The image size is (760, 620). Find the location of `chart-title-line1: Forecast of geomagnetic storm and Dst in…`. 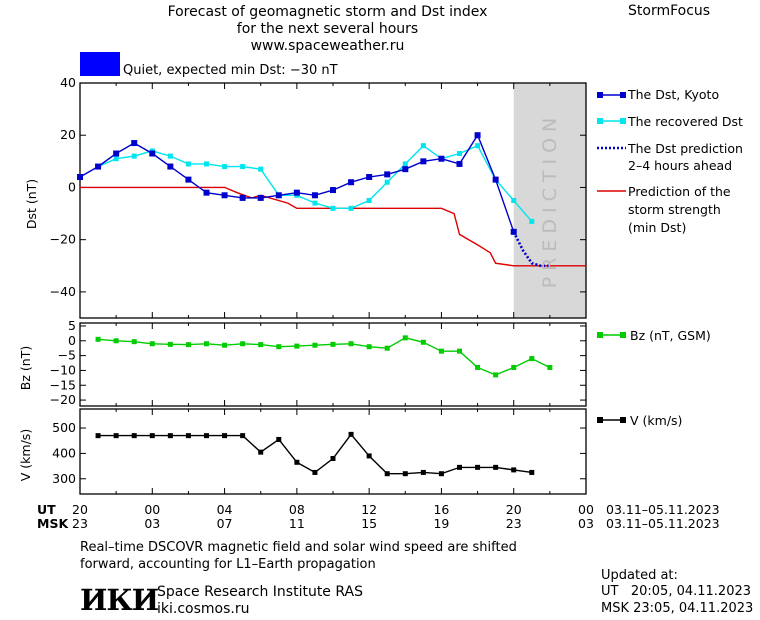

chart-title-line1: Forecast of geomagnetic storm and Dst in… is located at coordinates (327, 12).